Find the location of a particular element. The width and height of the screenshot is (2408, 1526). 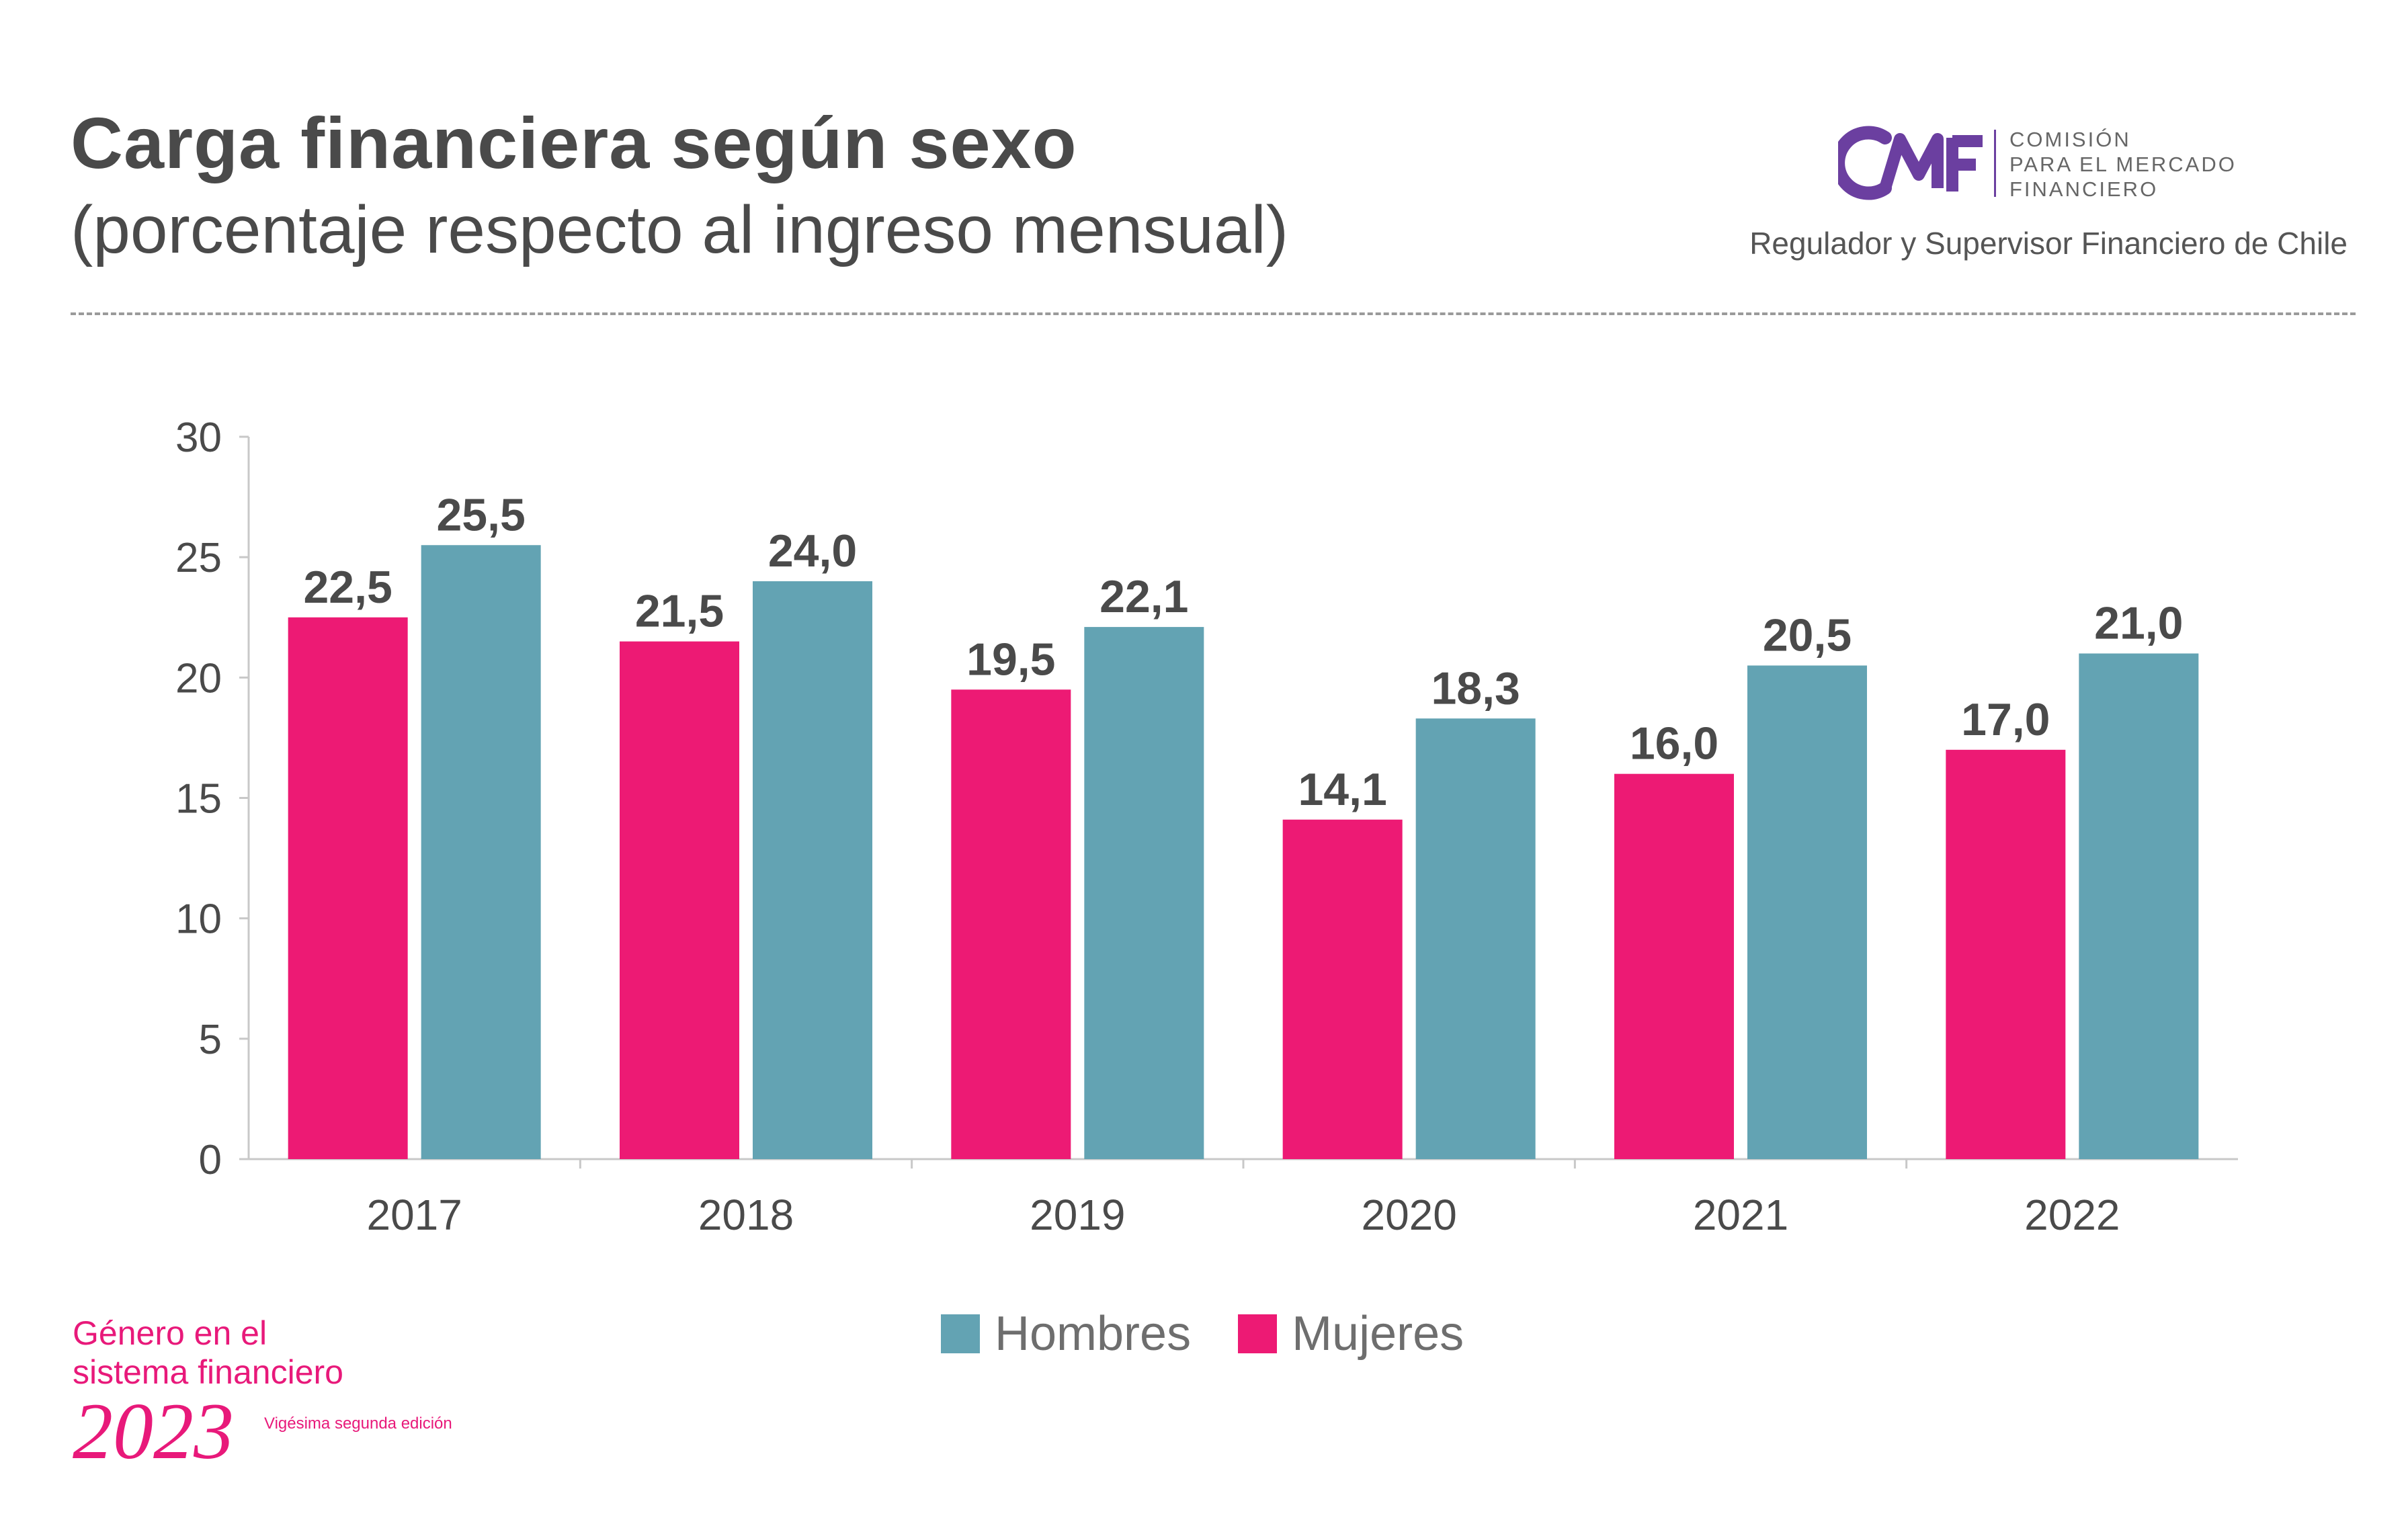

y-tick-label: 20 is located at coordinates (198, 679).